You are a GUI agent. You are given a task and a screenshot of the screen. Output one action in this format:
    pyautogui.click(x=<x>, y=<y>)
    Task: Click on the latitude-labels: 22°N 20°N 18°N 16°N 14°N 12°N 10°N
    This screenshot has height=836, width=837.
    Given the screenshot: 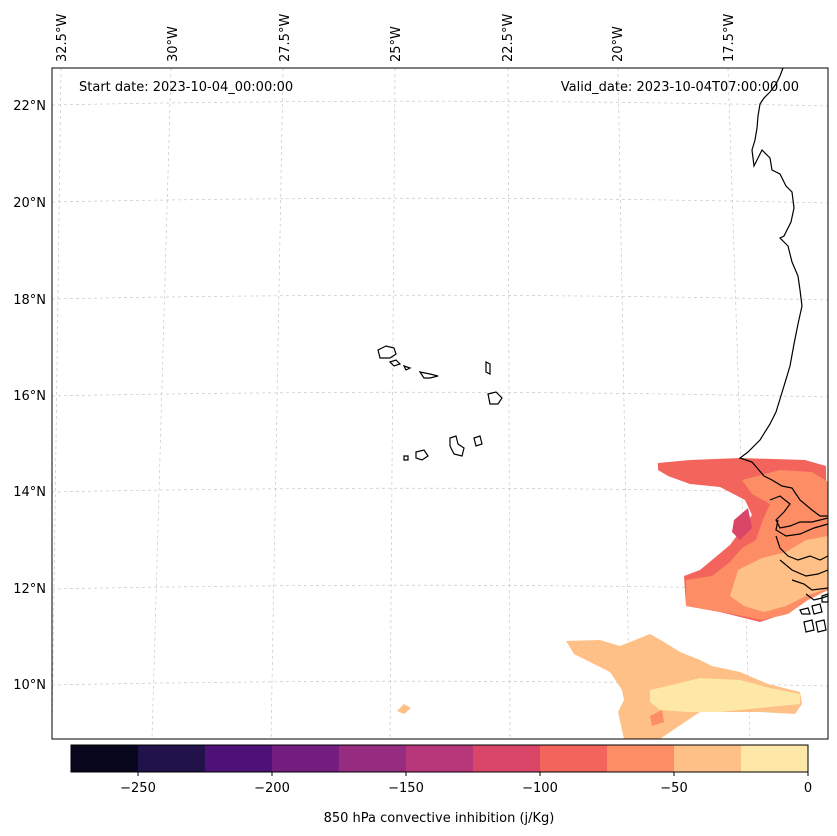 What is the action you would take?
    pyautogui.click(x=29, y=396)
    